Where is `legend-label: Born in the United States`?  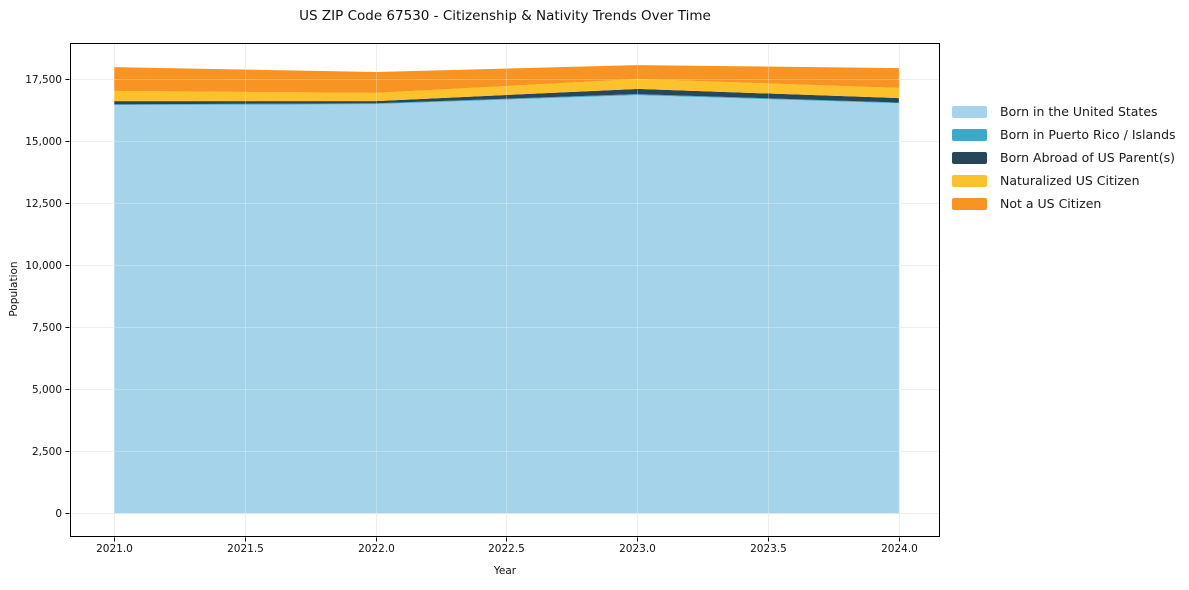
legend-label: Born in the United States is located at coordinates (1079, 111).